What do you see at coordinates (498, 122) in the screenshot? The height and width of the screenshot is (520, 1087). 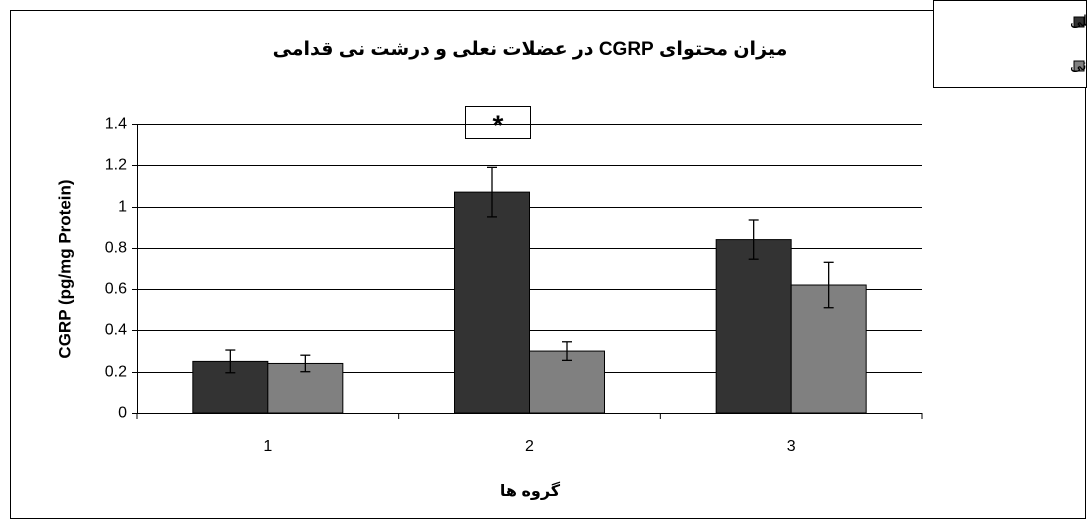 I see `annotation-box` at bounding box center [498, 122].